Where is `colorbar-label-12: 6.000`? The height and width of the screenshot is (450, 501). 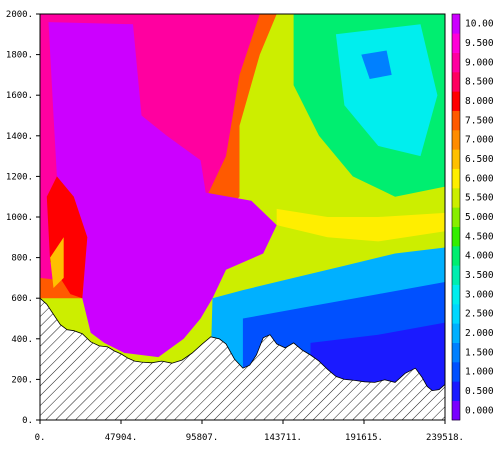
colorbar-label-12: 6.000 is located at coordinates (479, 178).